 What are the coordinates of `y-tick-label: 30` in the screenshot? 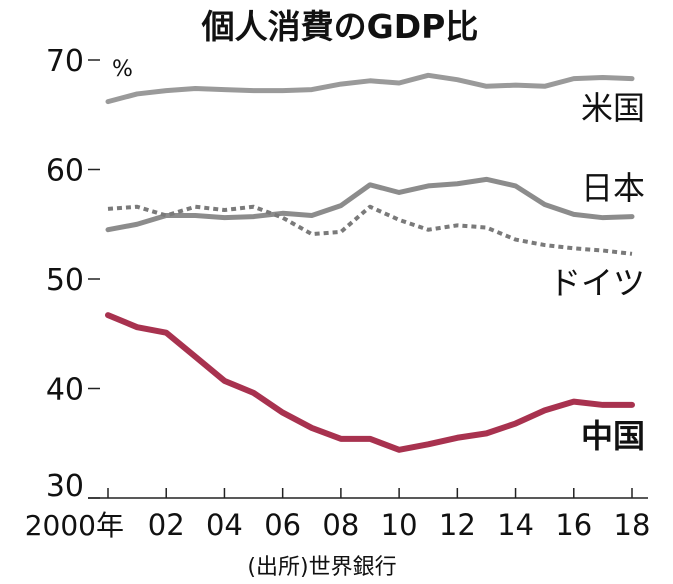 It's located at (65, 486).